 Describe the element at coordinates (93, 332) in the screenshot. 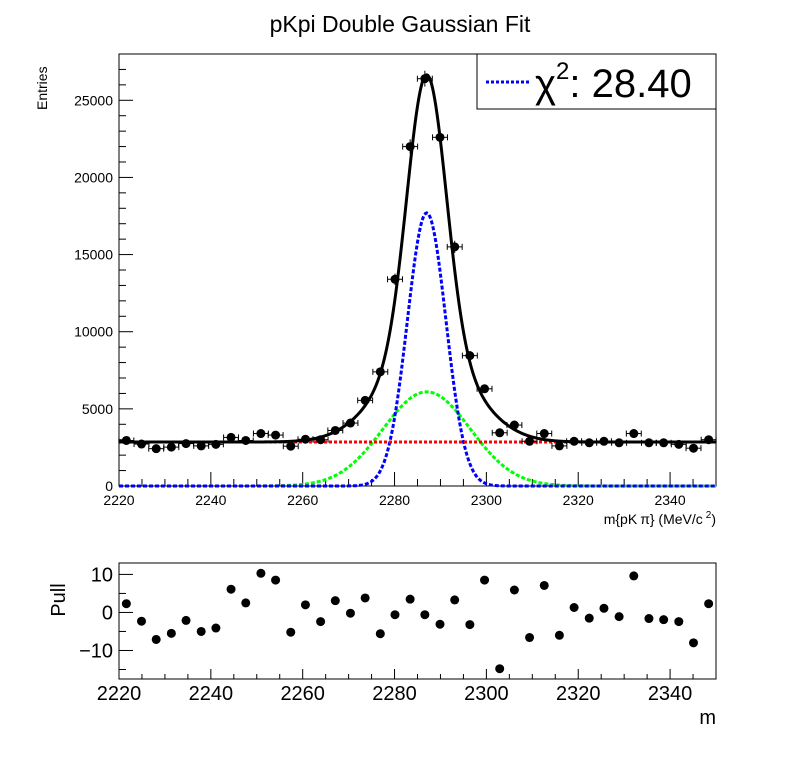

I see `y-tick-label: 10000` at that location.